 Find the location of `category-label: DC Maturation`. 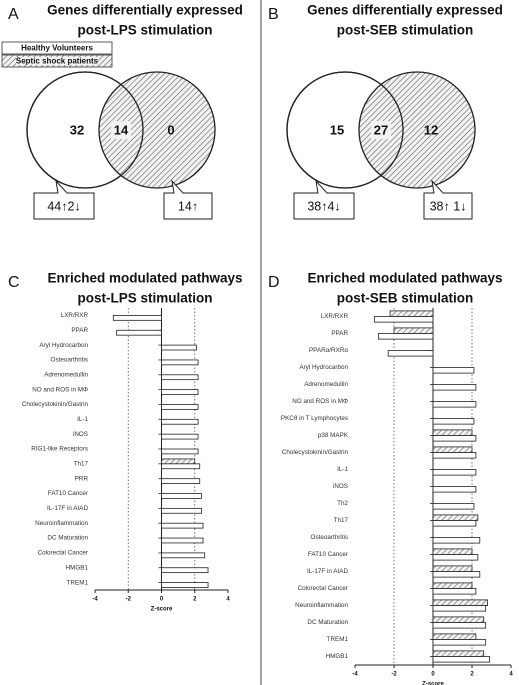

category-label: DC Maturation is located at coordinates (67, 538).